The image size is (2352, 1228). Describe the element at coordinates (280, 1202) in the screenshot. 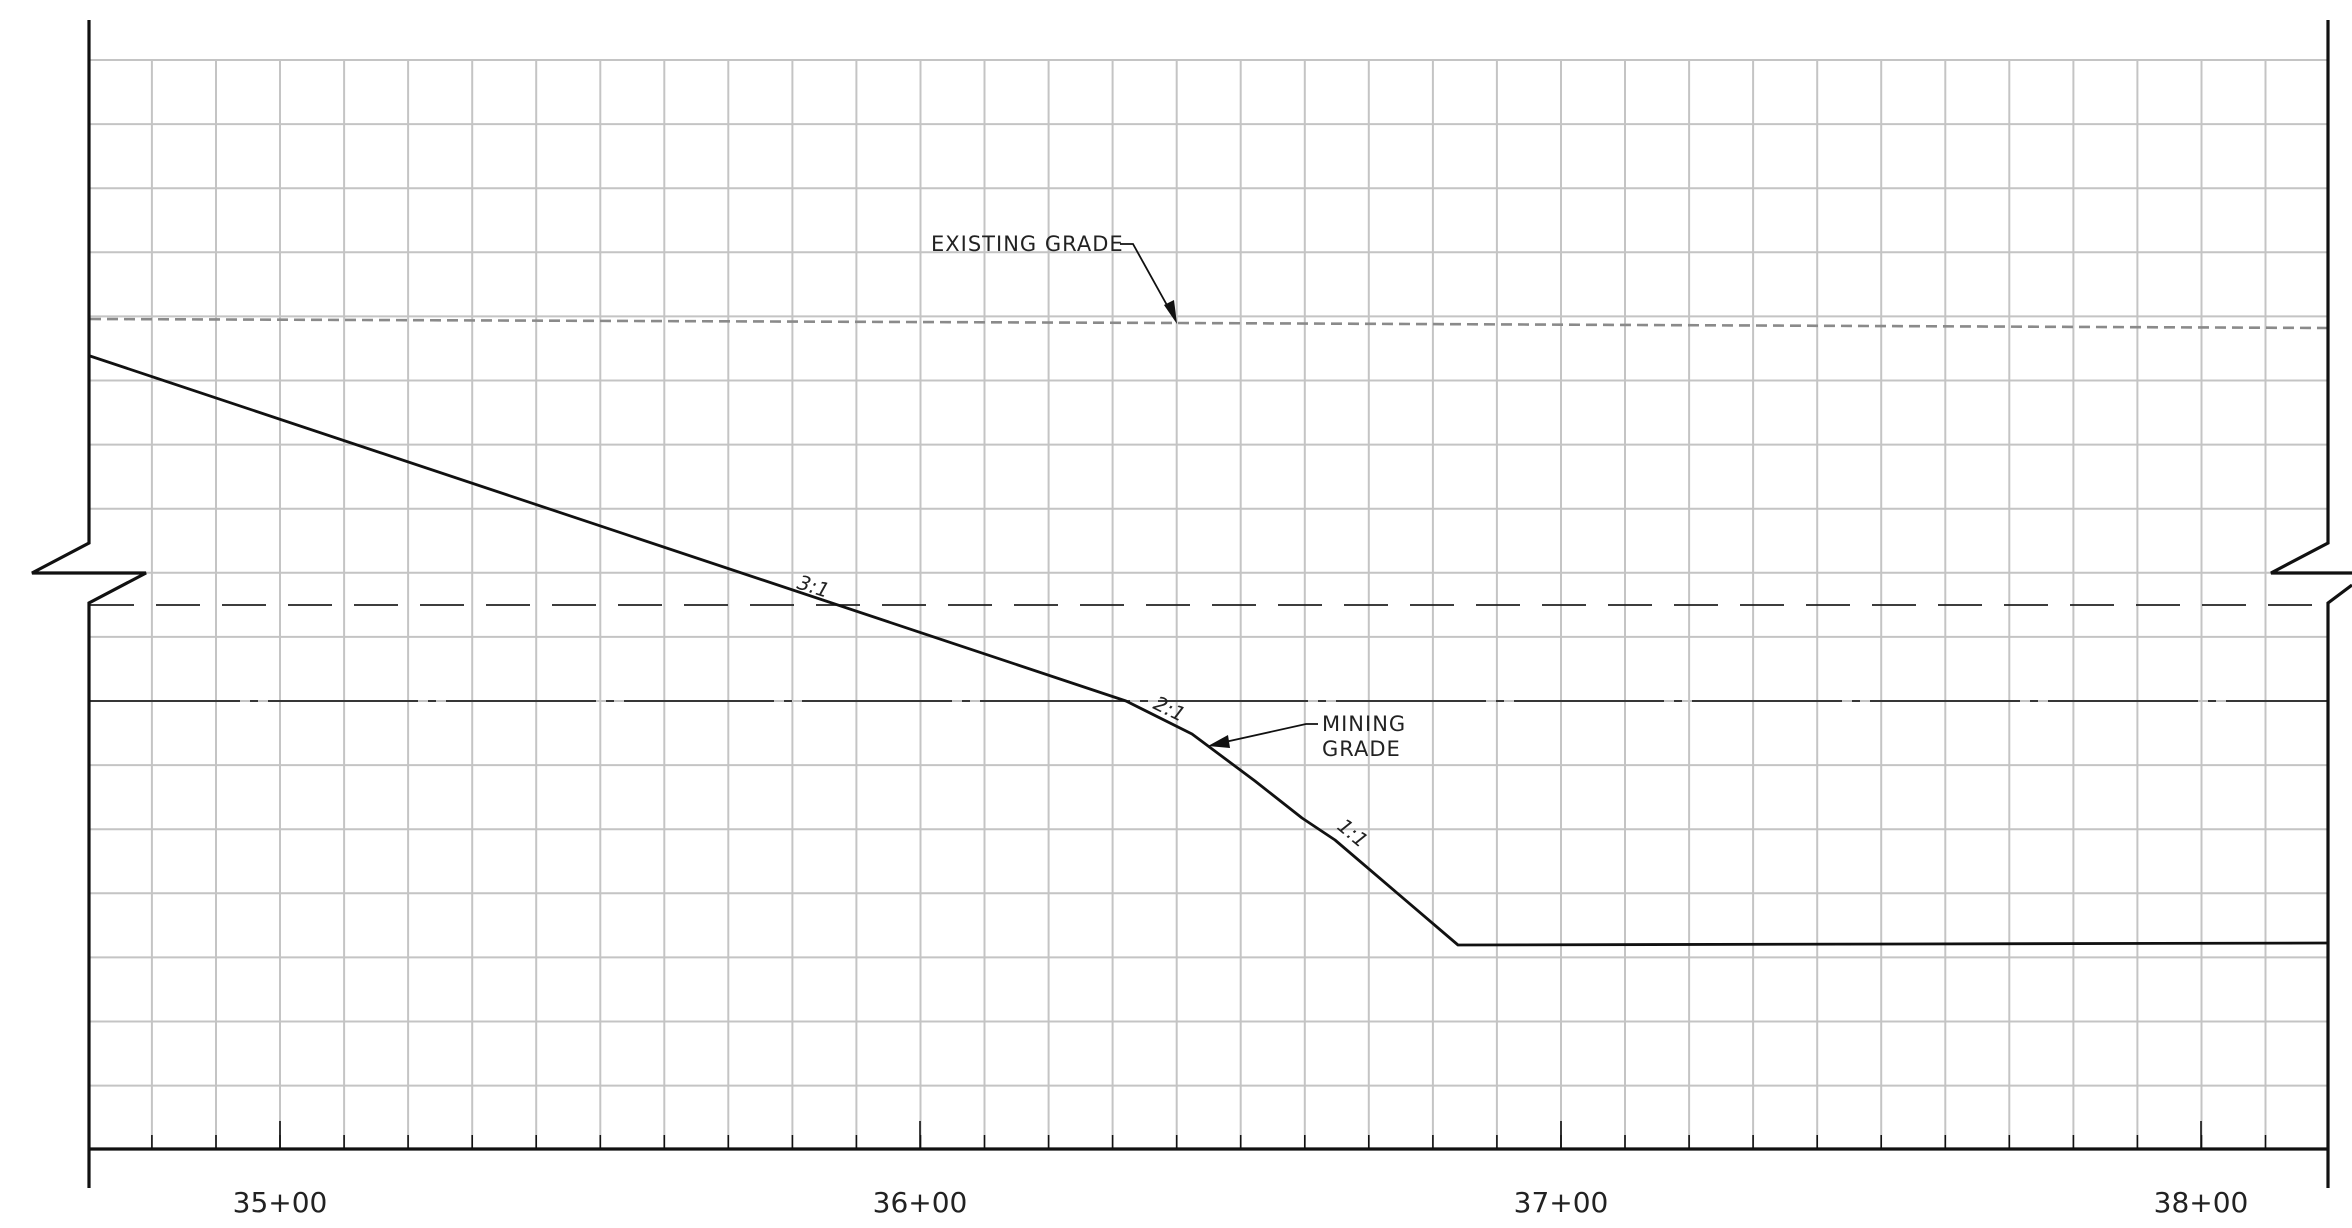

I see `station-label-35: 35+00` at that location.